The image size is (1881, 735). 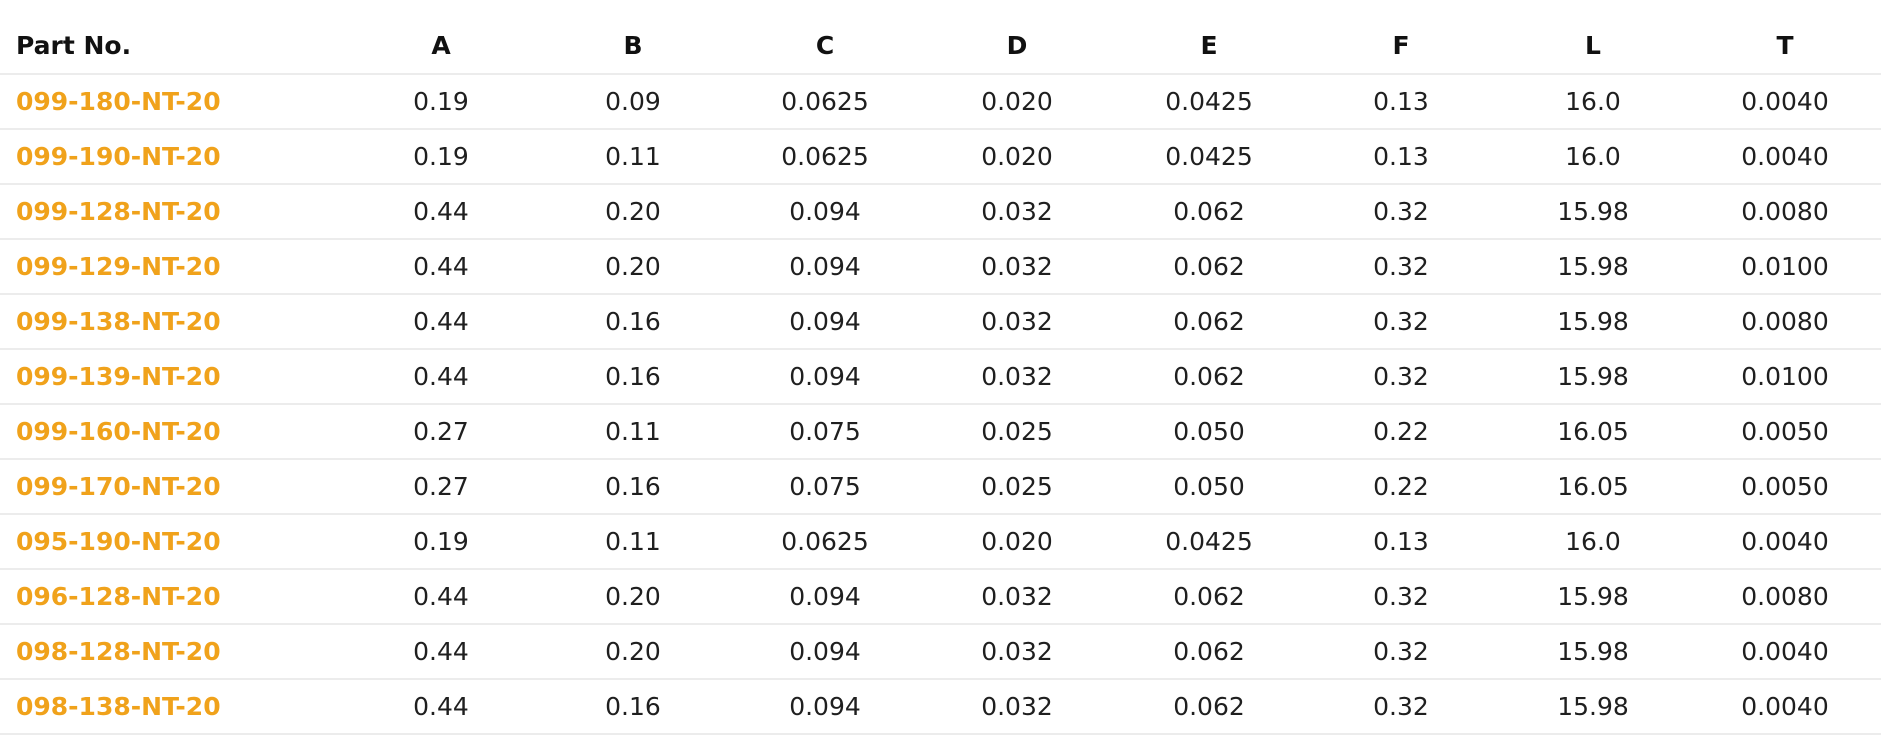 I want to click on part-number-link: 098-138-NT-20, so click(x=172, y=707).